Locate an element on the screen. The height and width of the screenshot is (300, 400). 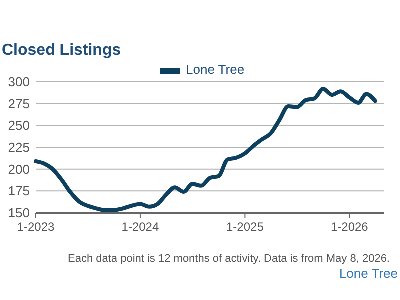
y-tick-label: 250 is located at coordinates (19, 126).